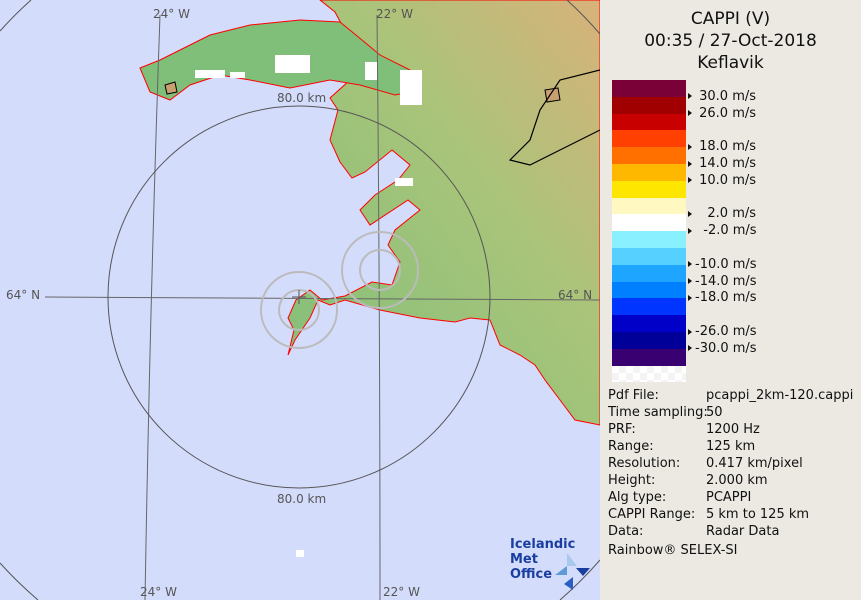 The height and width of the screenshot is (600, 861). I want to click on info-value: 125 km, so click(731, 446).